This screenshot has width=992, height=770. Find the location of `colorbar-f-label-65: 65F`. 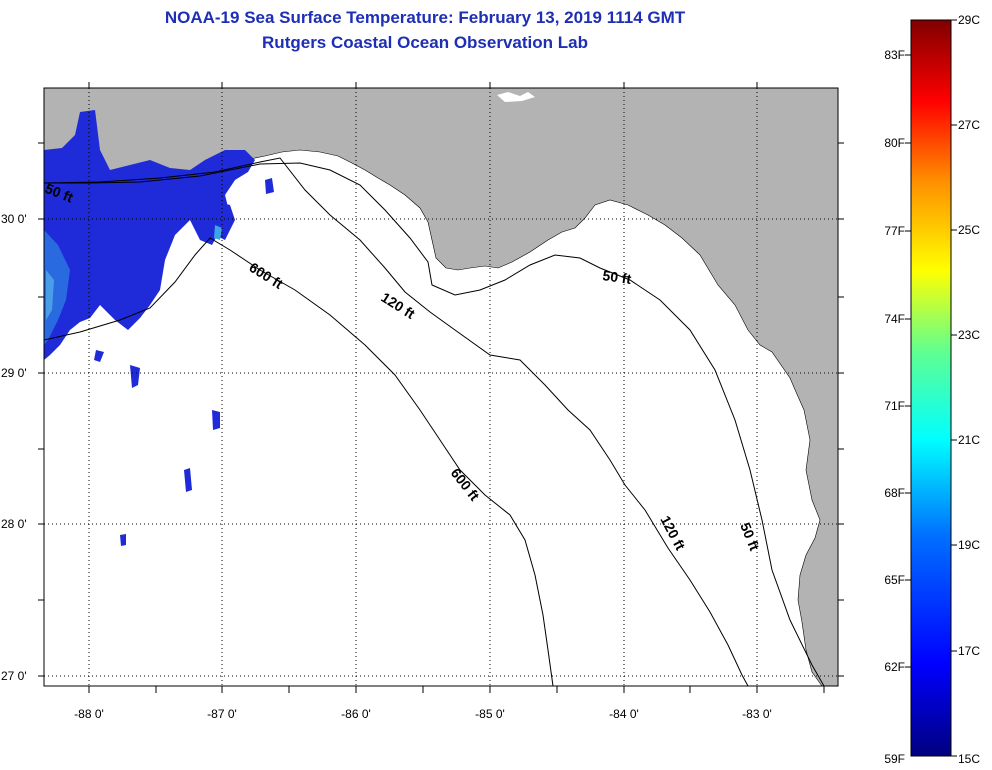

colorbar-f-label-65: 65F is located at coordinates (894, 580).